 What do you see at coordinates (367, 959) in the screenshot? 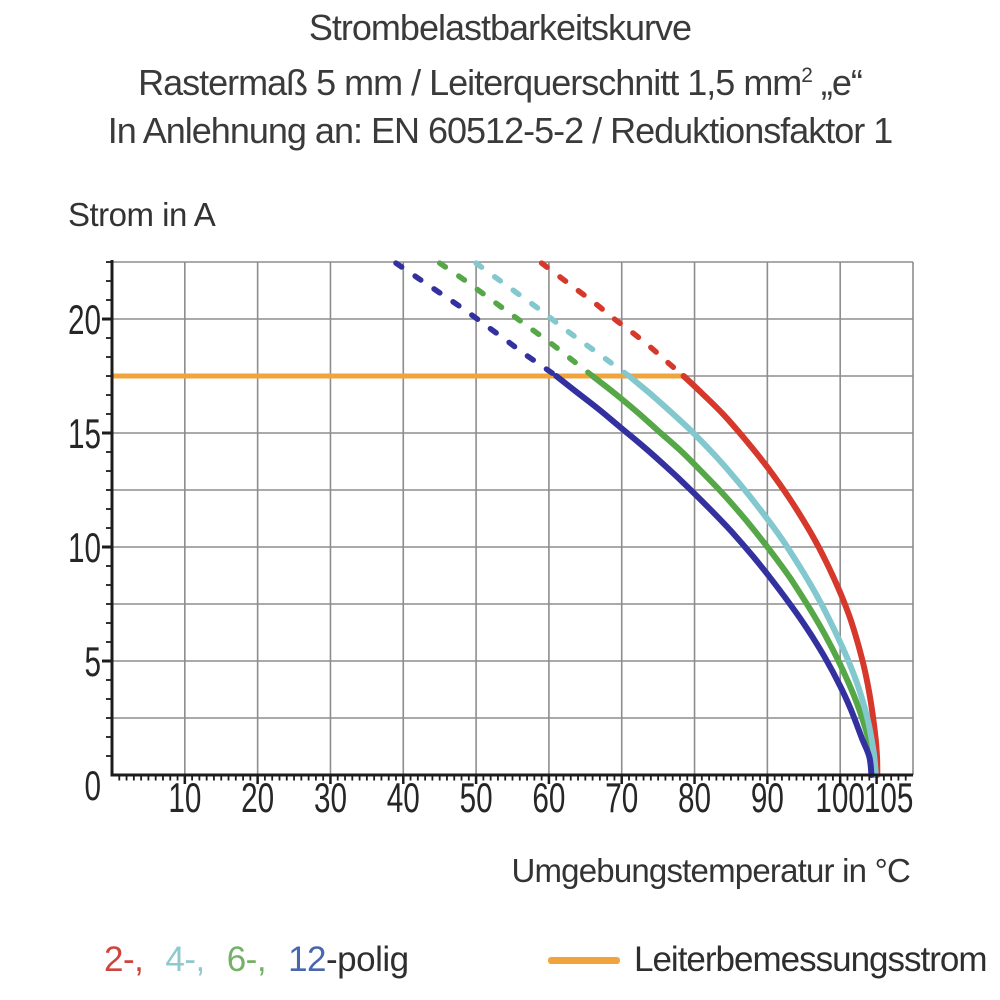
I see `legend-pole-suffix: -polig` at bounding box center [367, 959].